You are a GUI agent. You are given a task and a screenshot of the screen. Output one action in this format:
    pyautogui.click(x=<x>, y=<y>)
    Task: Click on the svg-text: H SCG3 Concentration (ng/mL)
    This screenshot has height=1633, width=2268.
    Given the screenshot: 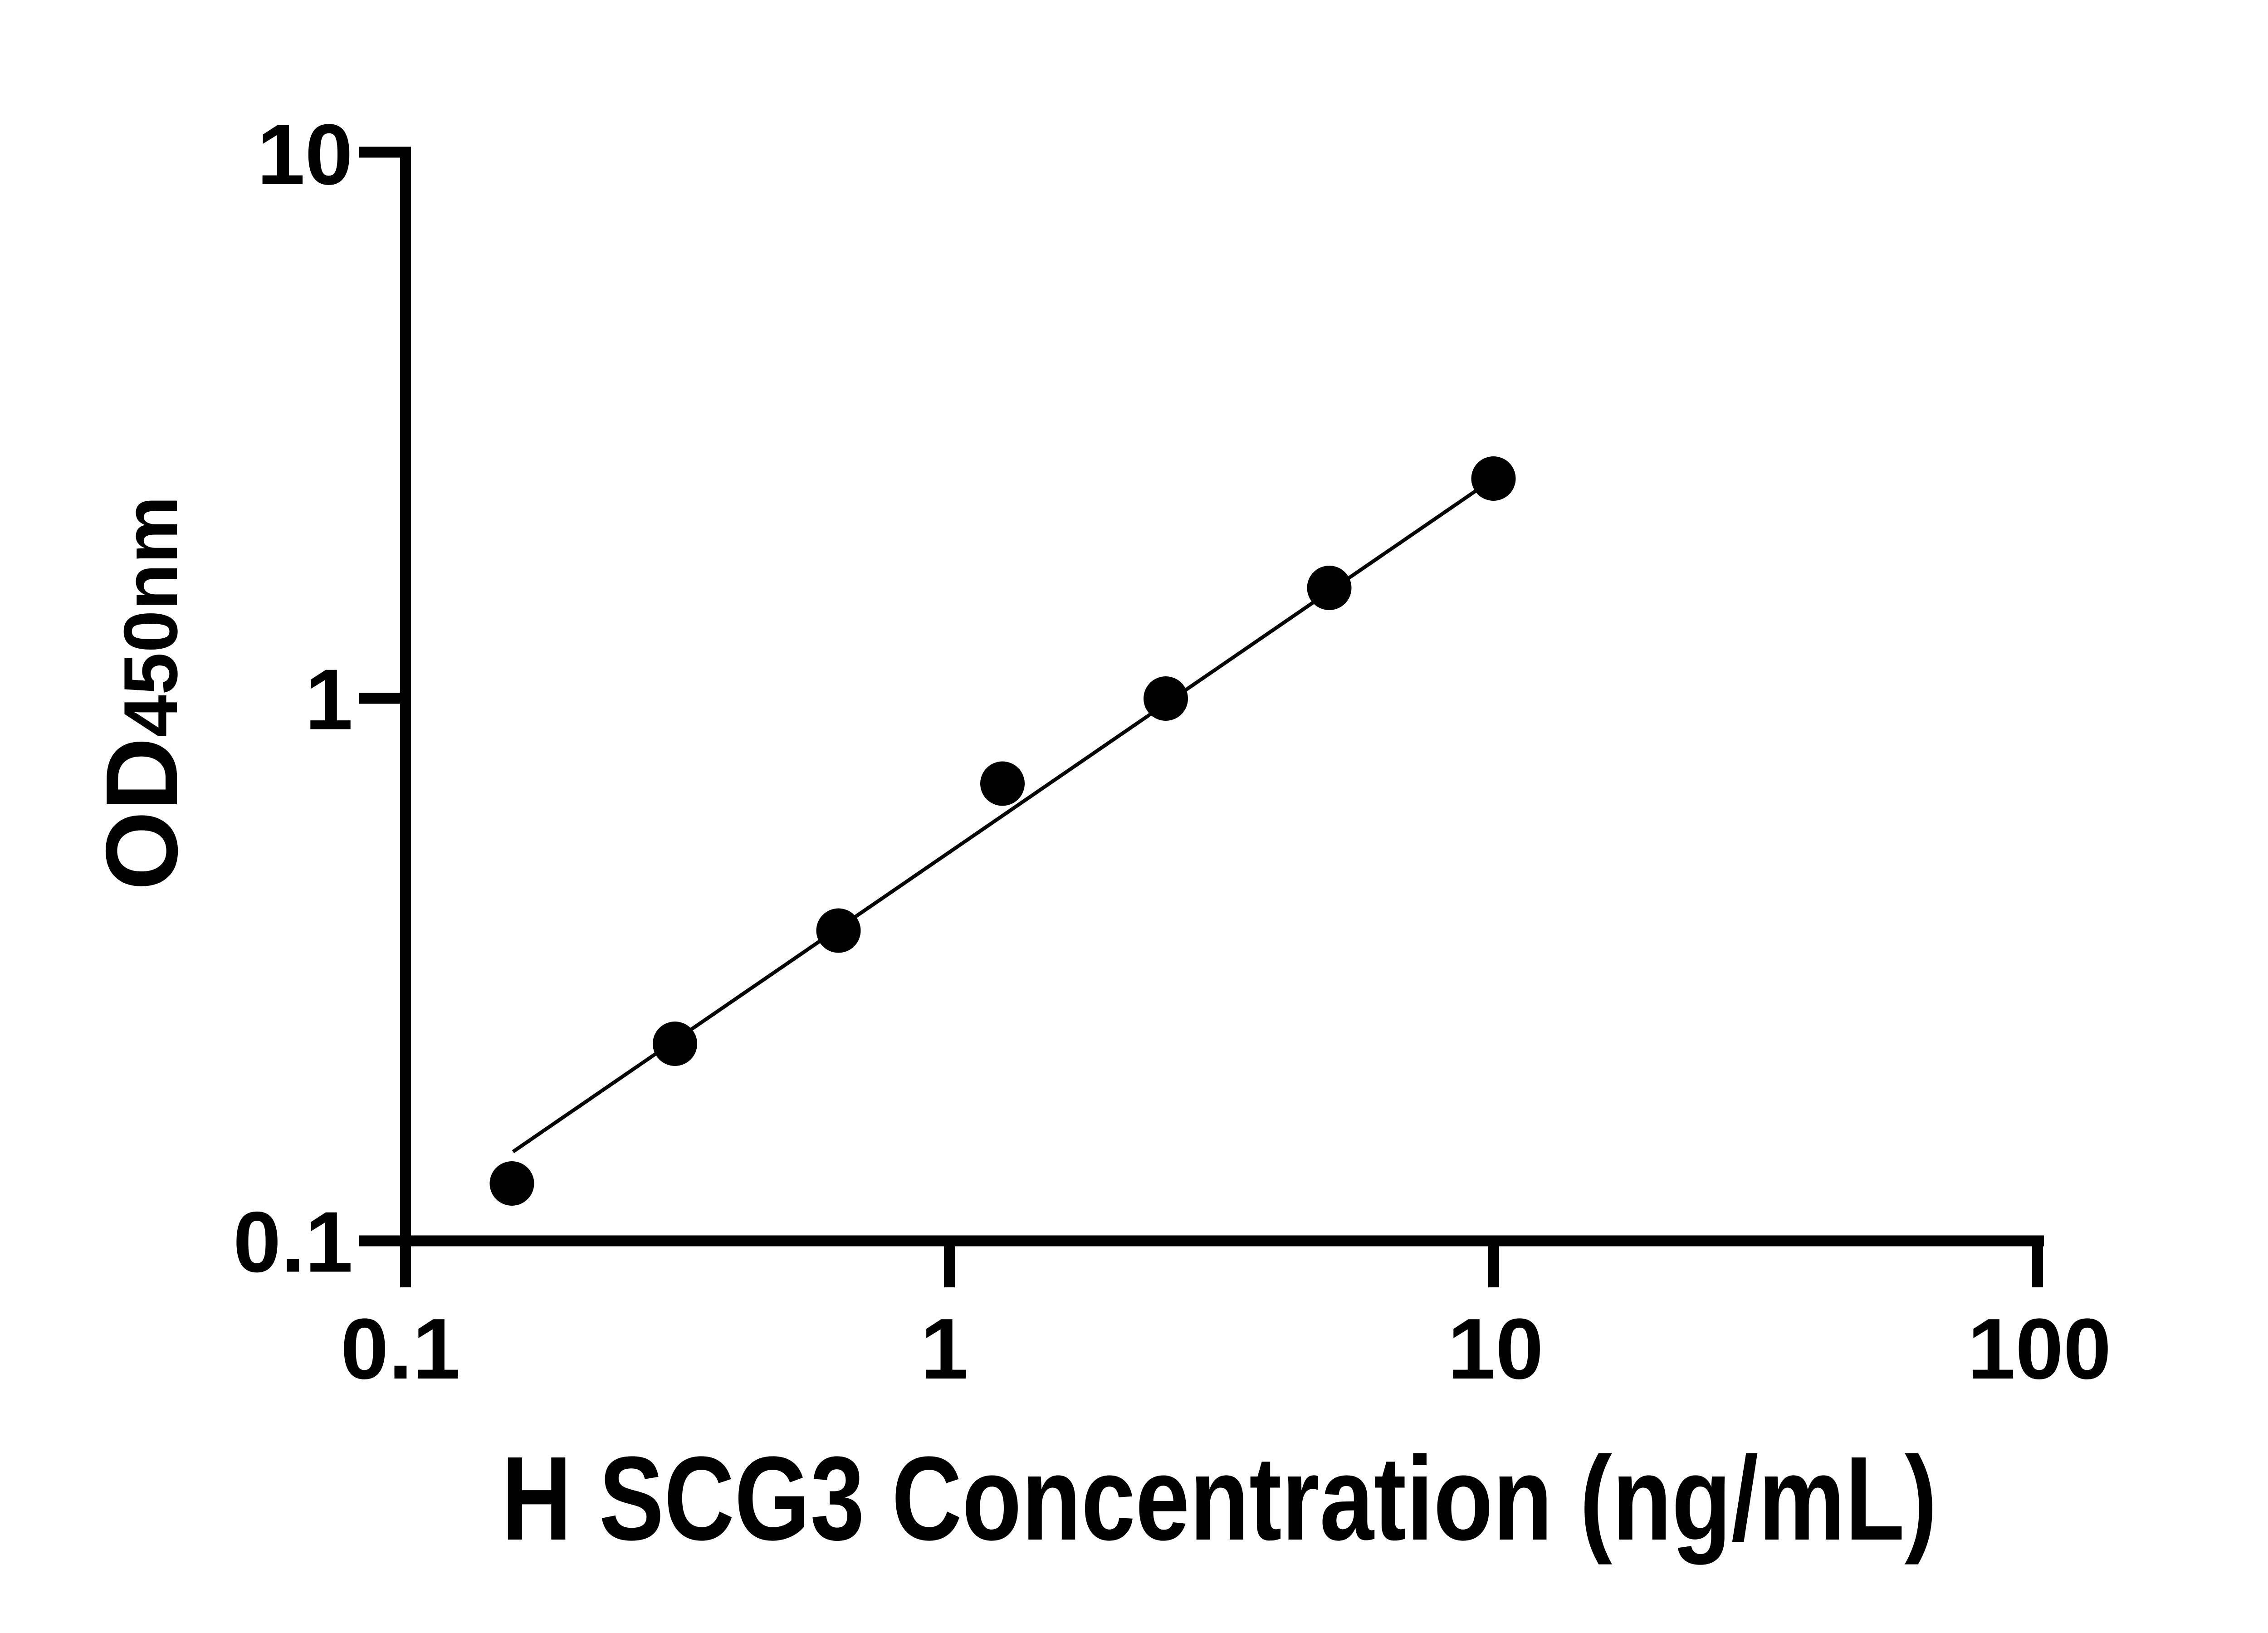 What is the action you would take?
    pyautogui.click(x=1219, y=1499)
    